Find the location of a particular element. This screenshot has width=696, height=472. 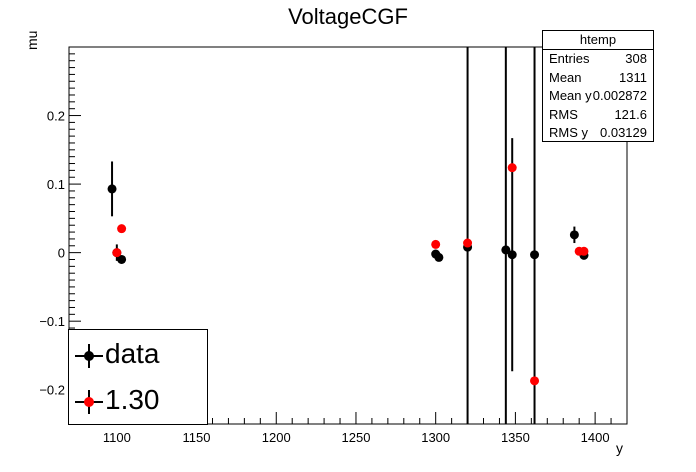

legend-label-data: data is located at coordinates (132, 353).